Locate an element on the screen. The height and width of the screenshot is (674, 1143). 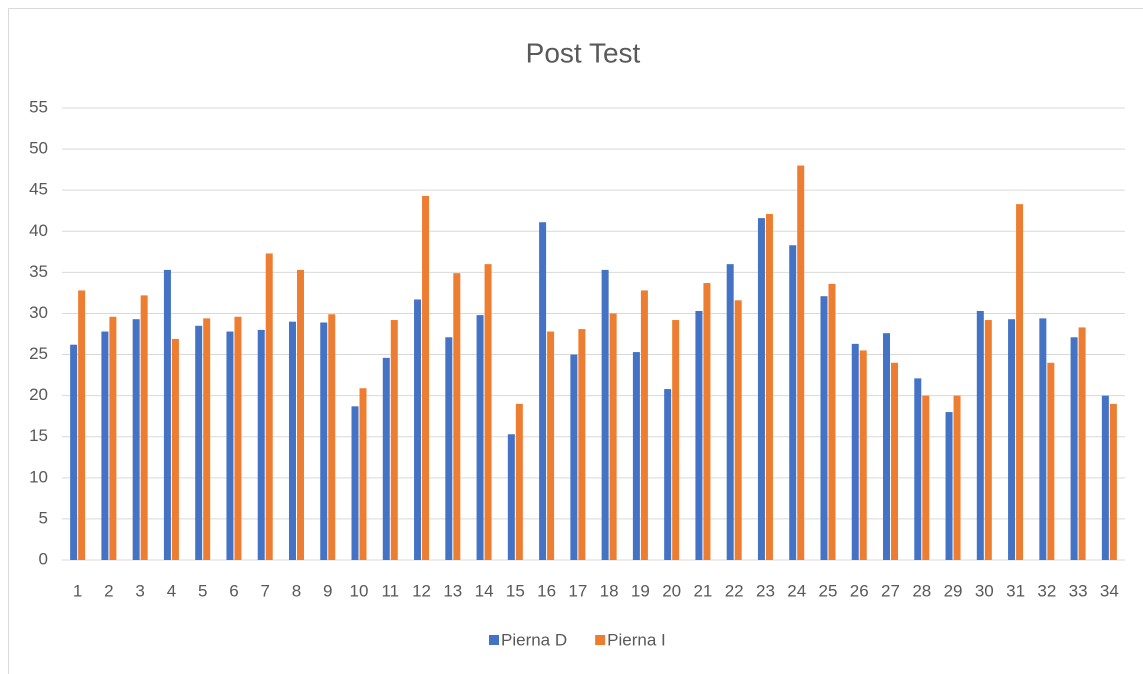
y-tick-label: 10 is located at coordinates (38, 476).